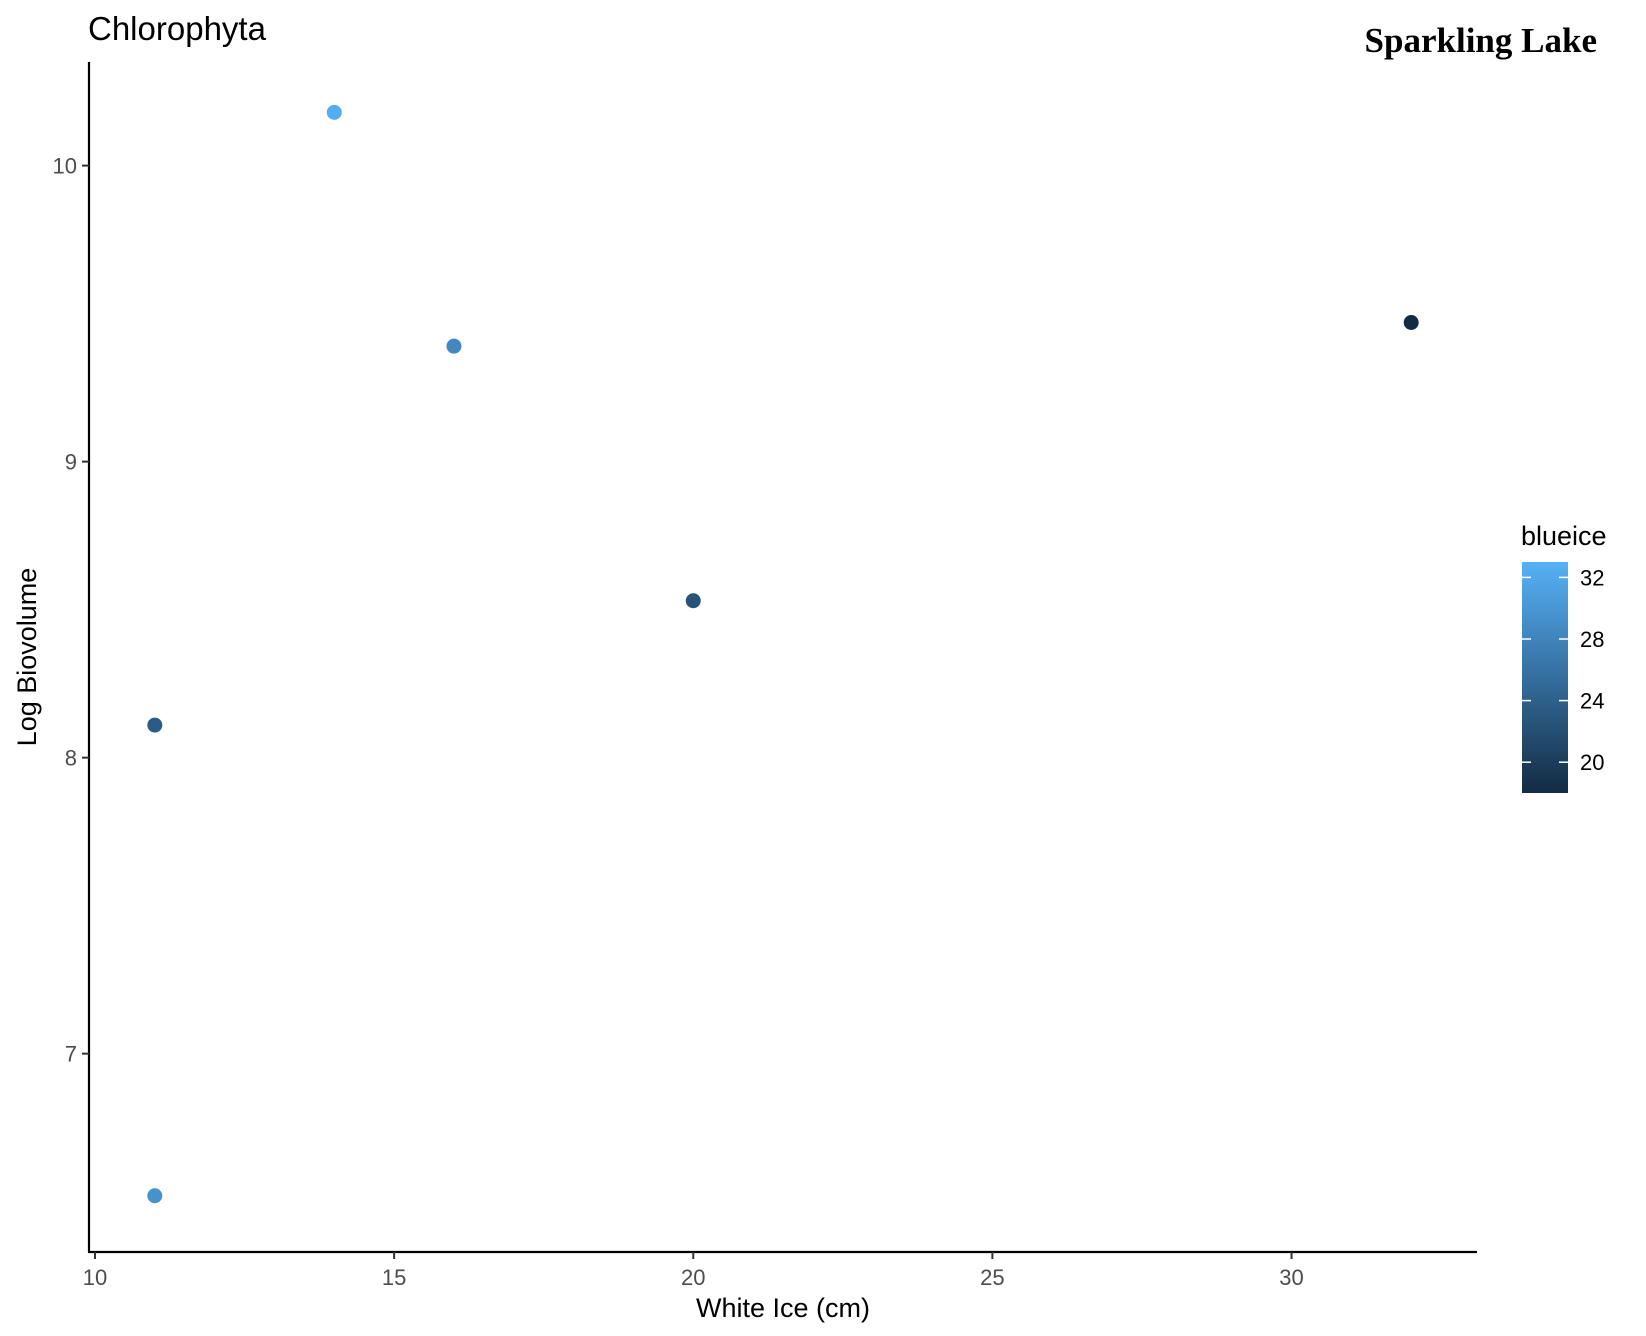 Image resolution: width=1646 pixels, height=1336 pixels. I want to click on y-tick-label: 10, so click(65, 166).